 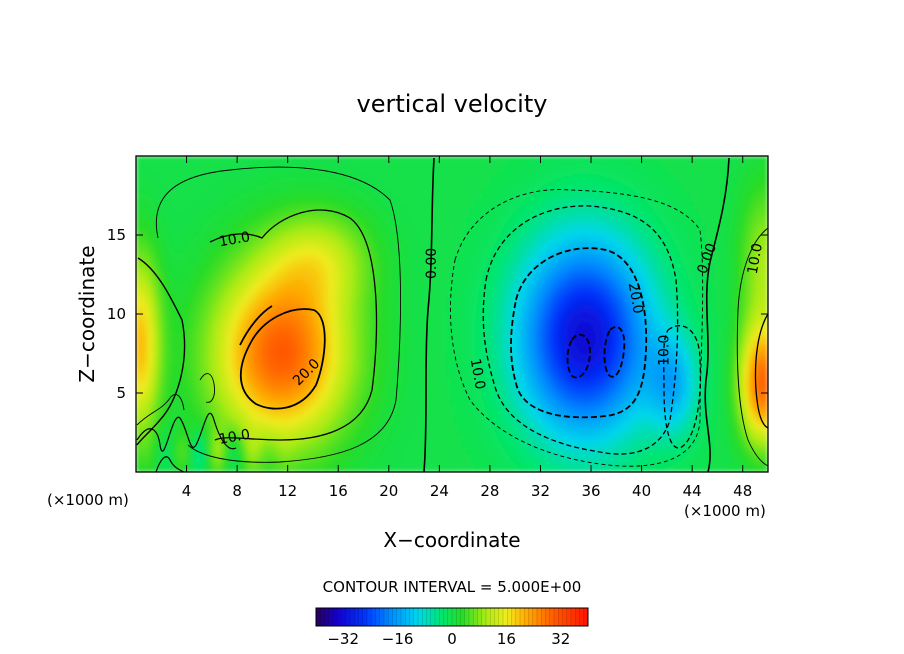 What do you see at coordinates (451, 540) in the screenshot?
I see `x-axis-label: X−coordinate` at bounding box center [451, 540].